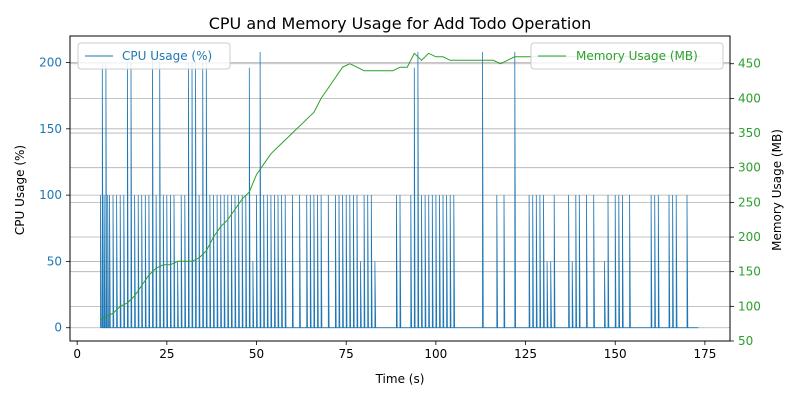 Image resolution: width=800 pixels, height=400 pixels. Describe the element at coordinates (637, 56) in the screenshot. I see `legend-memory-label: Memory Usage (MB)` at that location.